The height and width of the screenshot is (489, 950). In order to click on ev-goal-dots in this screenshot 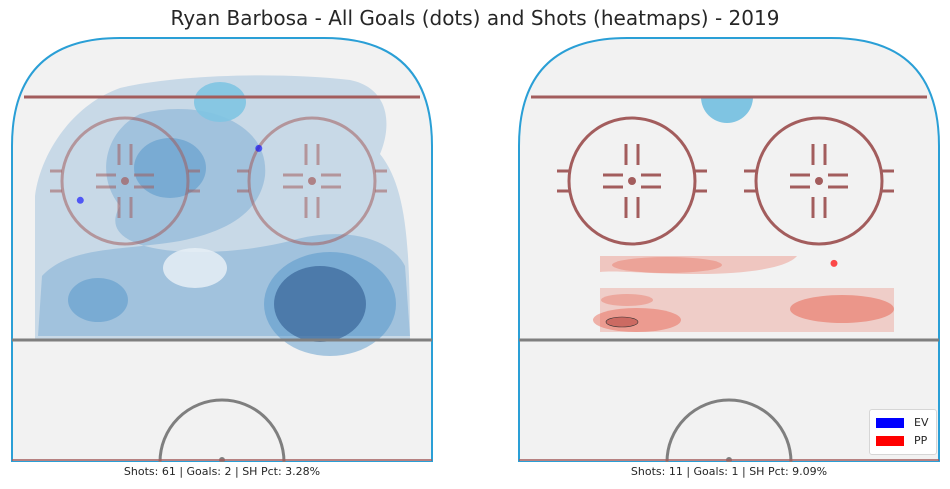, I will do `click(169, 174)`.